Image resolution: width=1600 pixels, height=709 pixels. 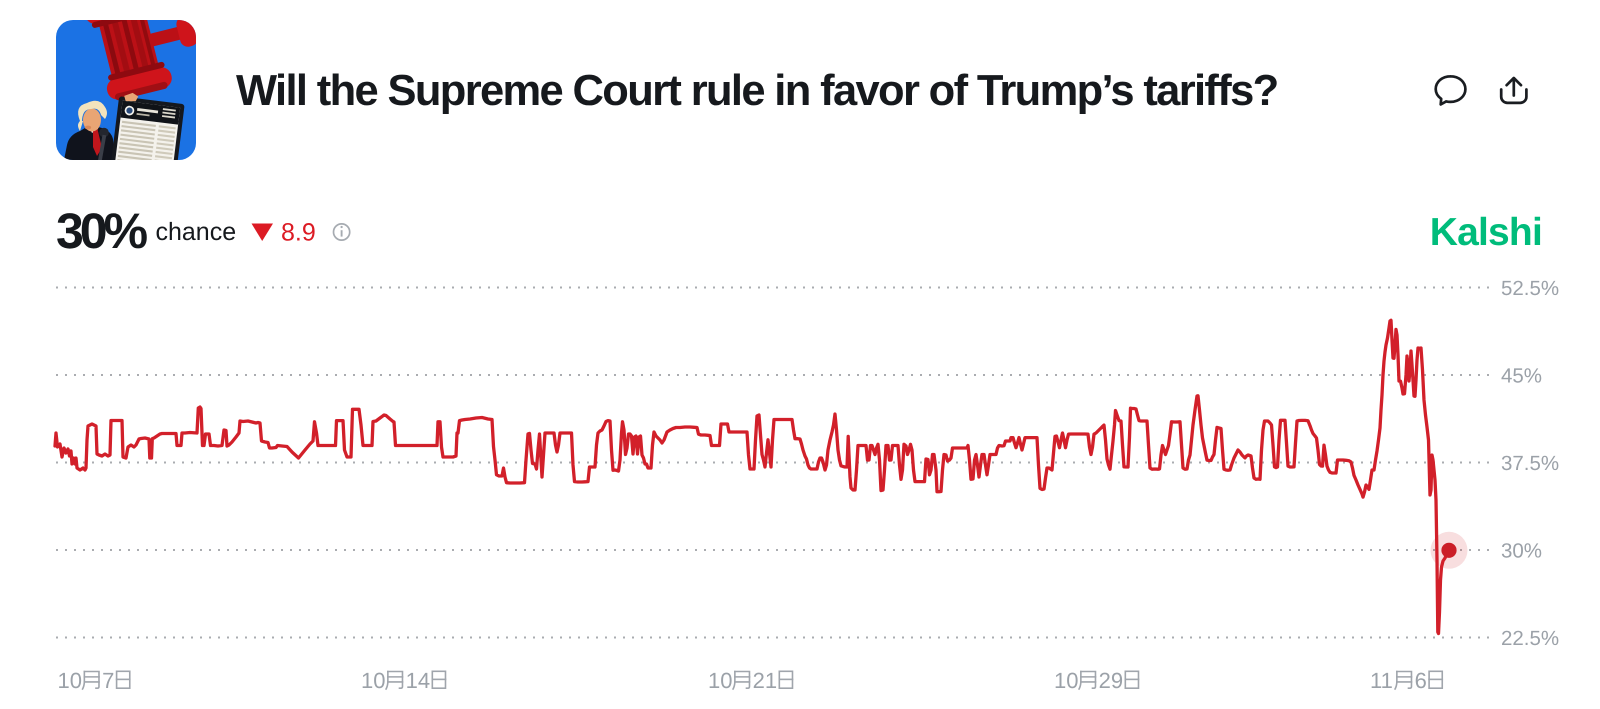 I want to click on svg-text: 22.5%, so click(x=1530, y=638).